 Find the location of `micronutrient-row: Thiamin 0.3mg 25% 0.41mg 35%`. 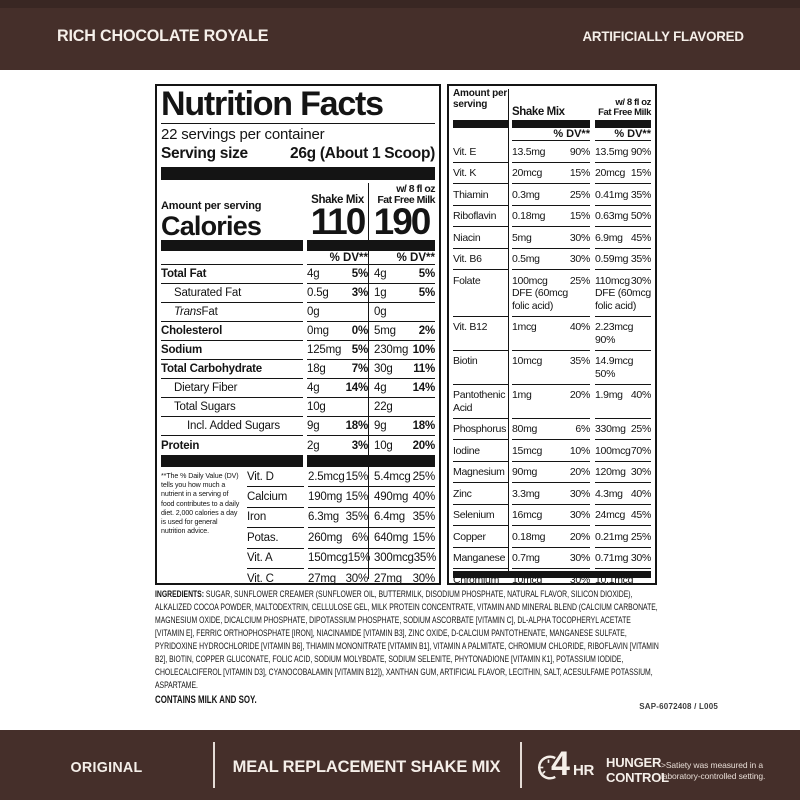

micronutrient-row: Thiamin 0.3mg 25% 0.41mg 35% is located at coordinates (552, 195).